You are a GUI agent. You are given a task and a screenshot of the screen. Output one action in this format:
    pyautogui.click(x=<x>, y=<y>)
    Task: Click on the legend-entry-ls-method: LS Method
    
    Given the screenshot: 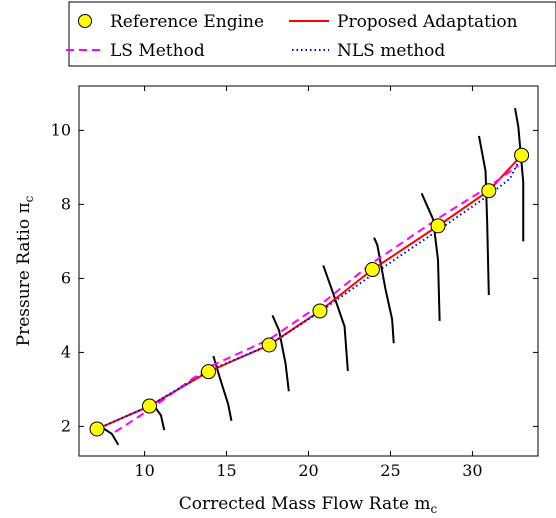 What is the action you would take?
    pyautogui.click(x=135, y=51)
    